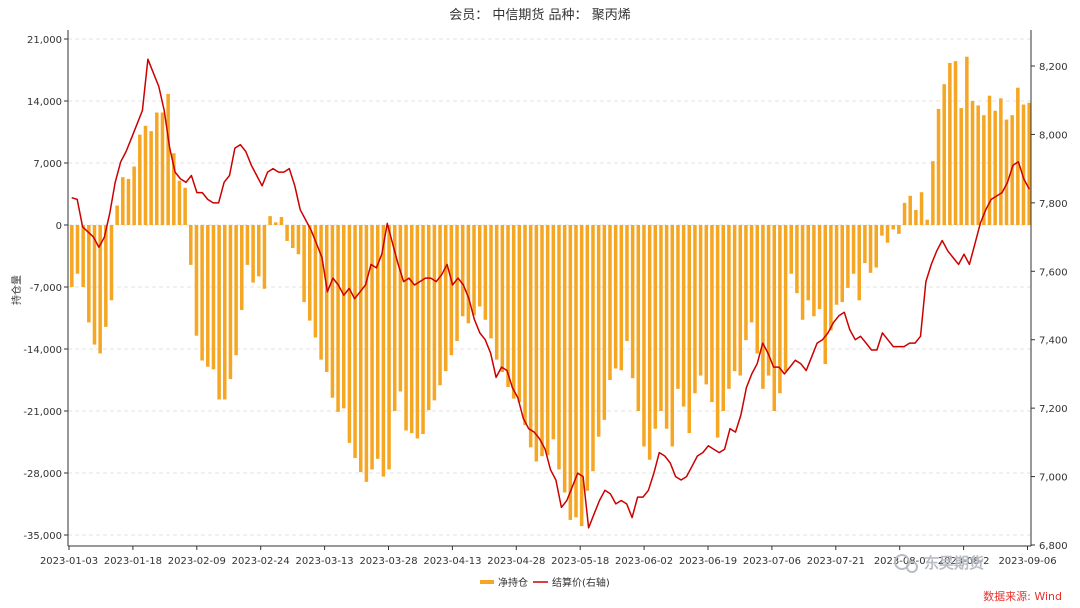  I want to click on watermark-brand: 东吴期货, so click(954, 563).